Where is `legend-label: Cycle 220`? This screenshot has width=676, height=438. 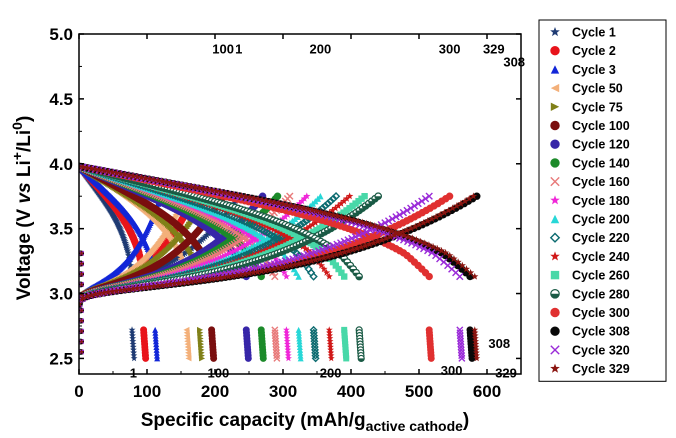 legend-label: Cycle 220 is located at coordinates (601, 238).